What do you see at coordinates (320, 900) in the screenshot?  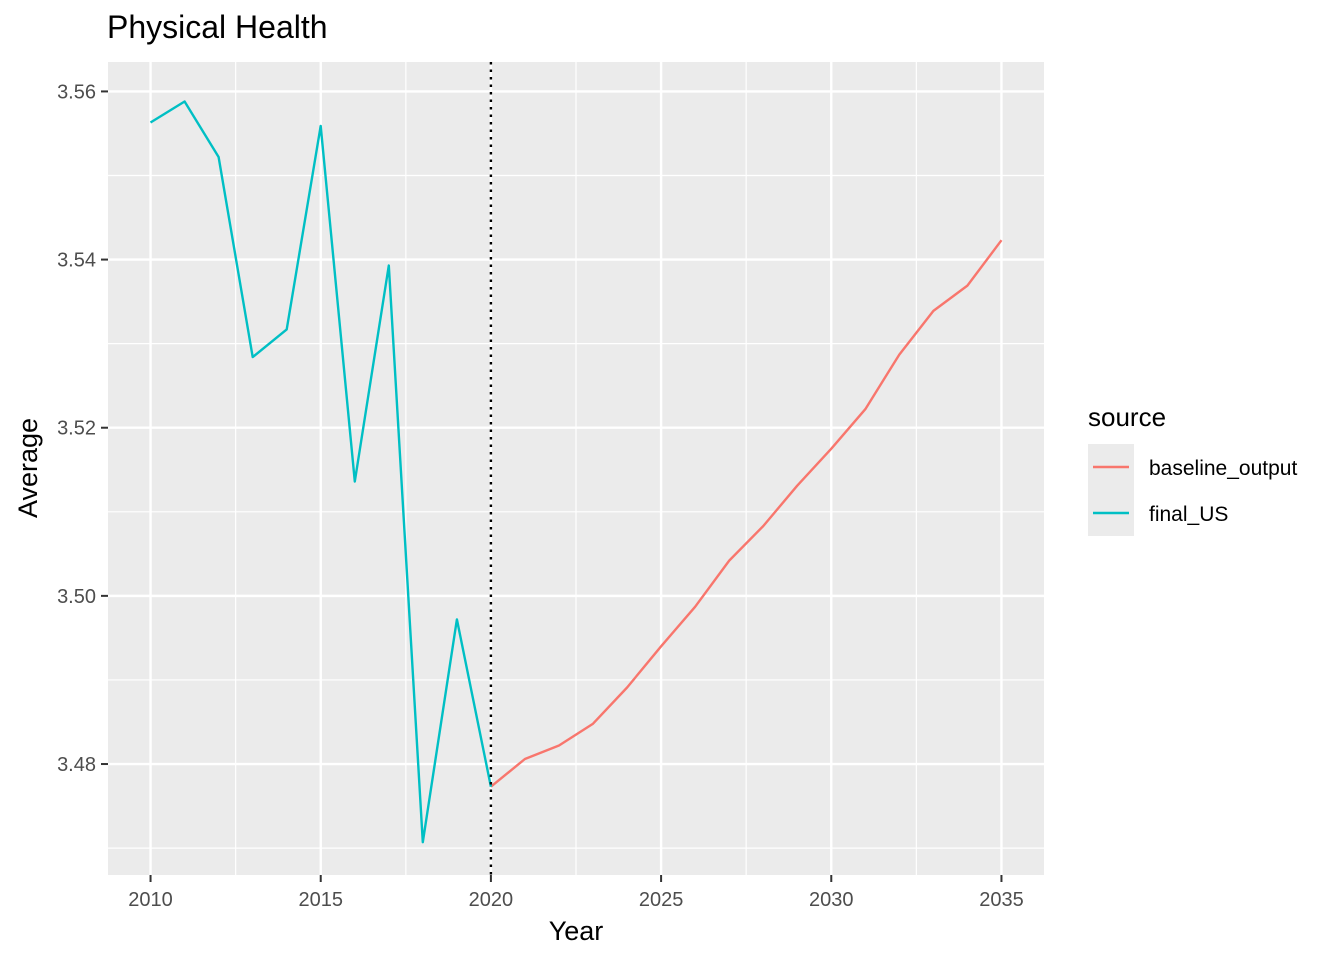 I see `x-tick-label: 2015` at bounding box center [320, 900].